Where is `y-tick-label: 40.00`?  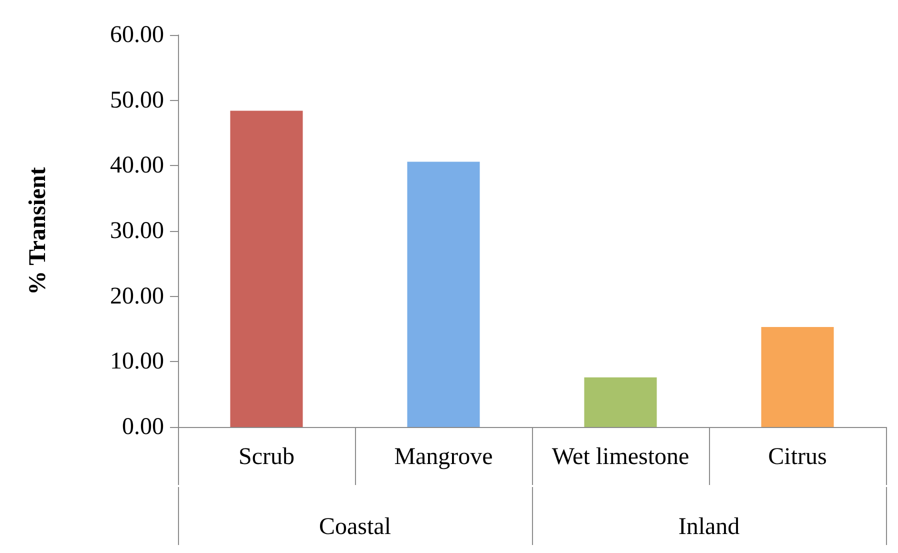
y-tick-label: 40.00 is located at coordinates (137, 165).